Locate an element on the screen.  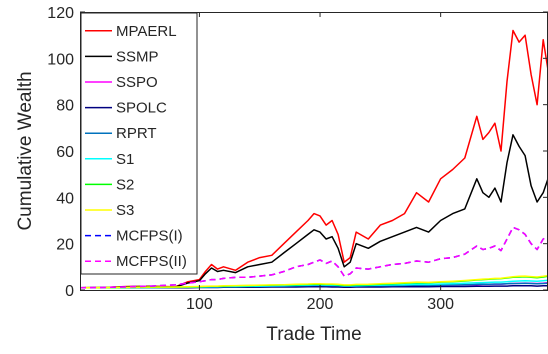
legend-label-4: SPOLC is located at coordinates (141, 108).